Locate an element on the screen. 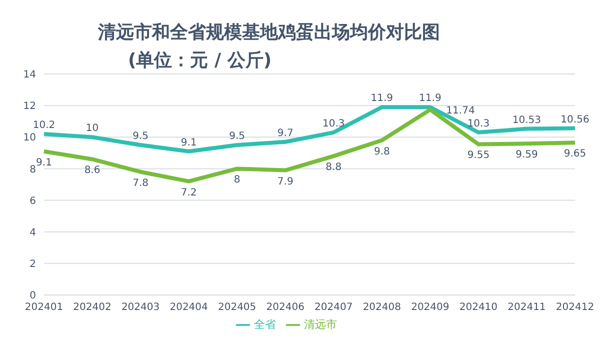 The width and height of the screenshot is (605, 340). data-label: 8.8 is located at coordinates (334, 168).